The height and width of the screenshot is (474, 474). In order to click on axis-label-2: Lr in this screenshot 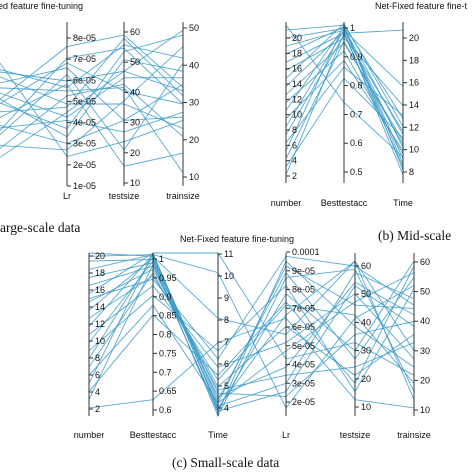, I will do `click(67, 196)`.